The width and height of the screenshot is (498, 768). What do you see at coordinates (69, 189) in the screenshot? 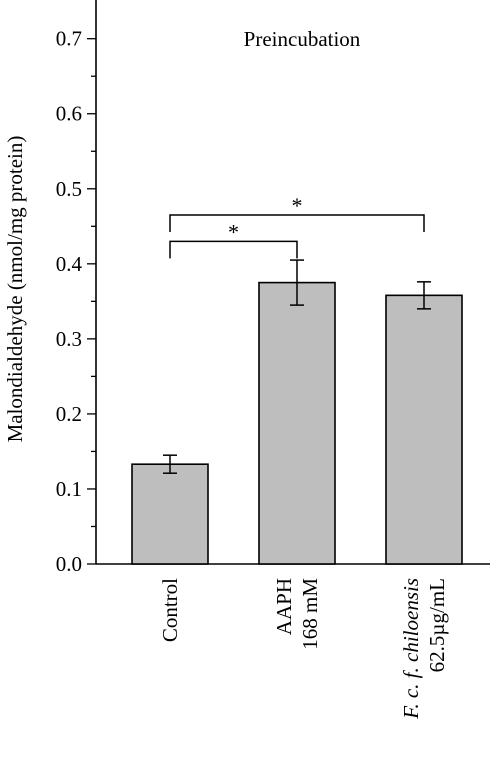
I see `y-tick-label: 0.5` at bounding box center [69, 189].